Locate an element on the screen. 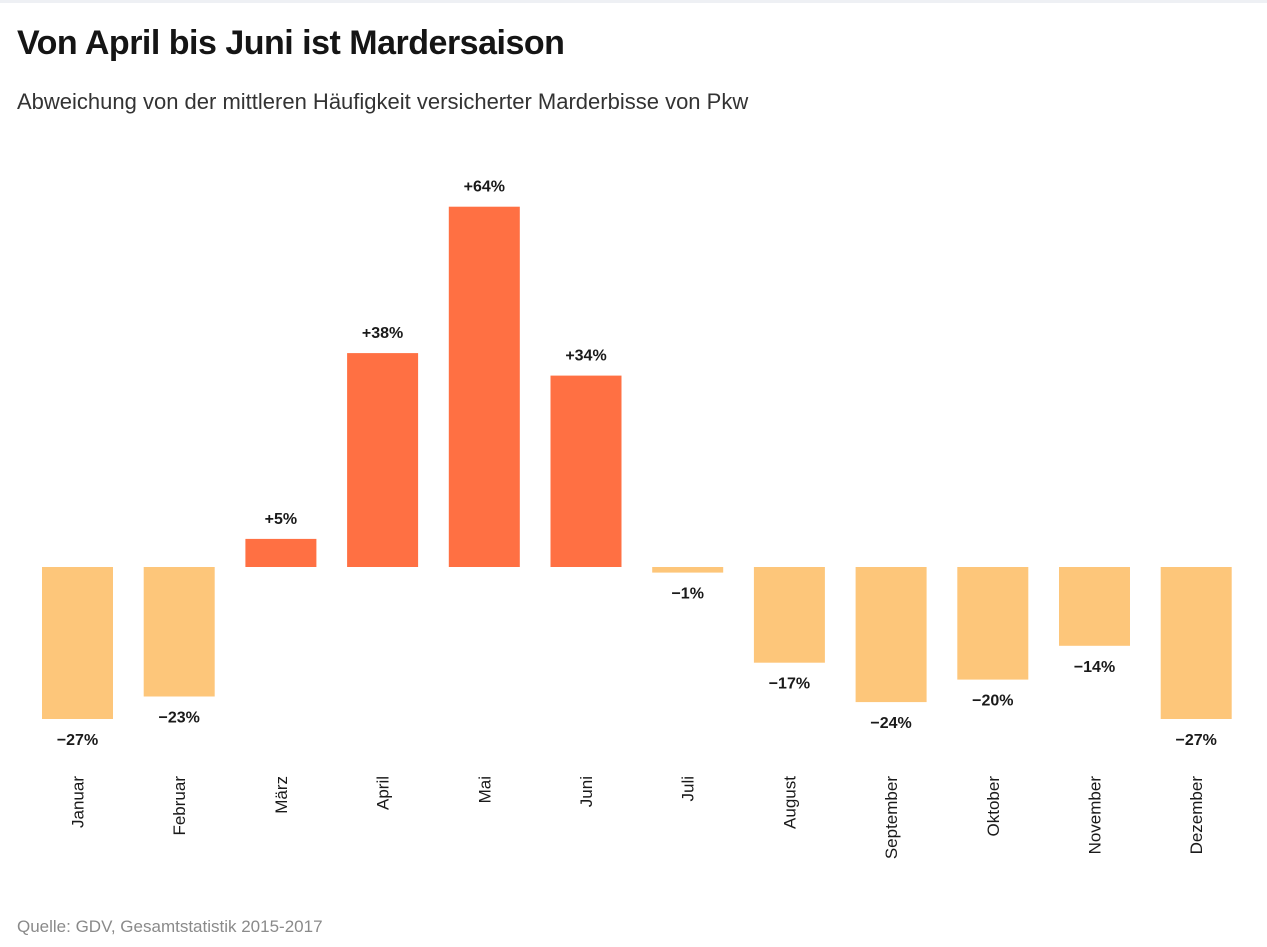  value-label: +38% is located at coordinates (382, 333).